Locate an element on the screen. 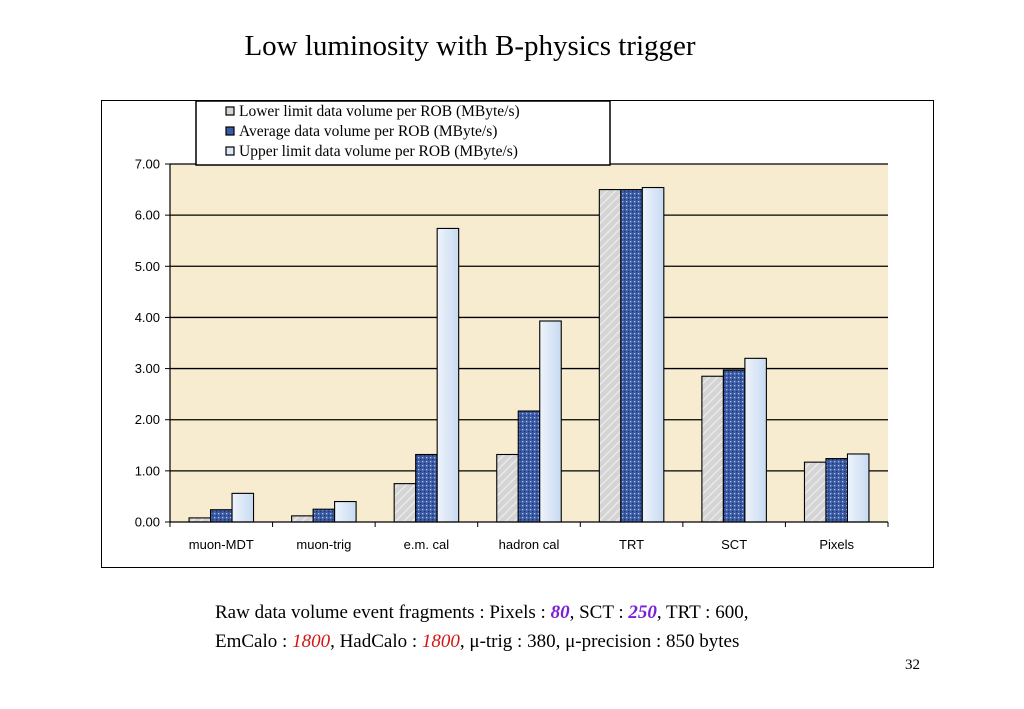  hadcalo-bytes: 1800 is located at coordinates (440, 641).